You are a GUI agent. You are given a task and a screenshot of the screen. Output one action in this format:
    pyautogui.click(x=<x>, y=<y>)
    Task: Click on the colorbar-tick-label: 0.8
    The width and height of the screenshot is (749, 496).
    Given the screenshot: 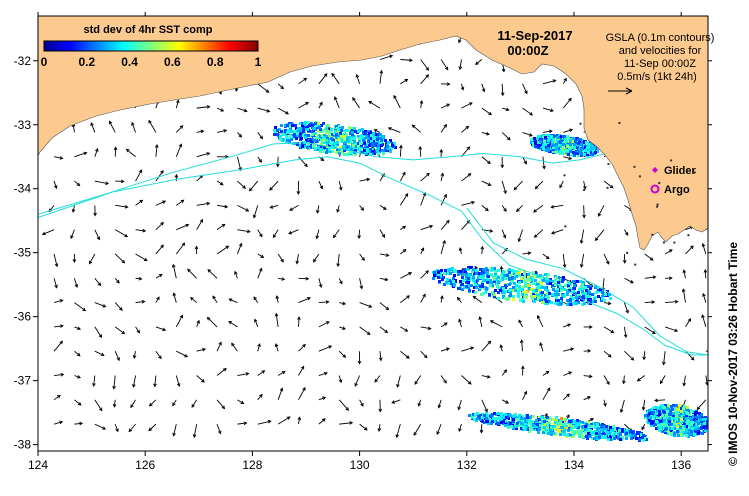 What is the action you would take?
    pyautogui.click(x=215, y=62)
    